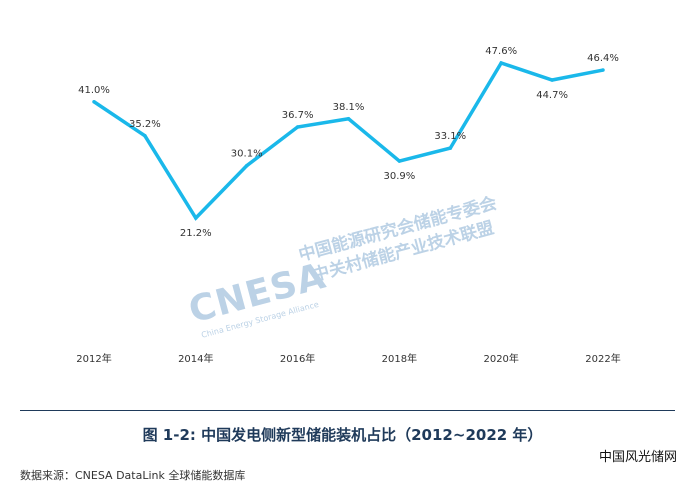  I want to click on x-tick-label-2016: 2016年, so click(297, 358).